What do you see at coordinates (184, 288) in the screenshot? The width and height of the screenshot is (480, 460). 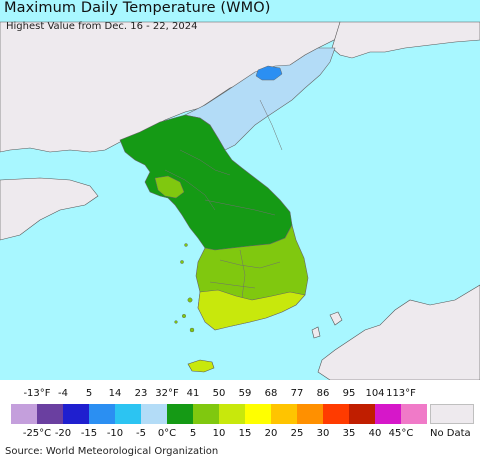 I see `coastal-islands` at bounding box center [184, 288].